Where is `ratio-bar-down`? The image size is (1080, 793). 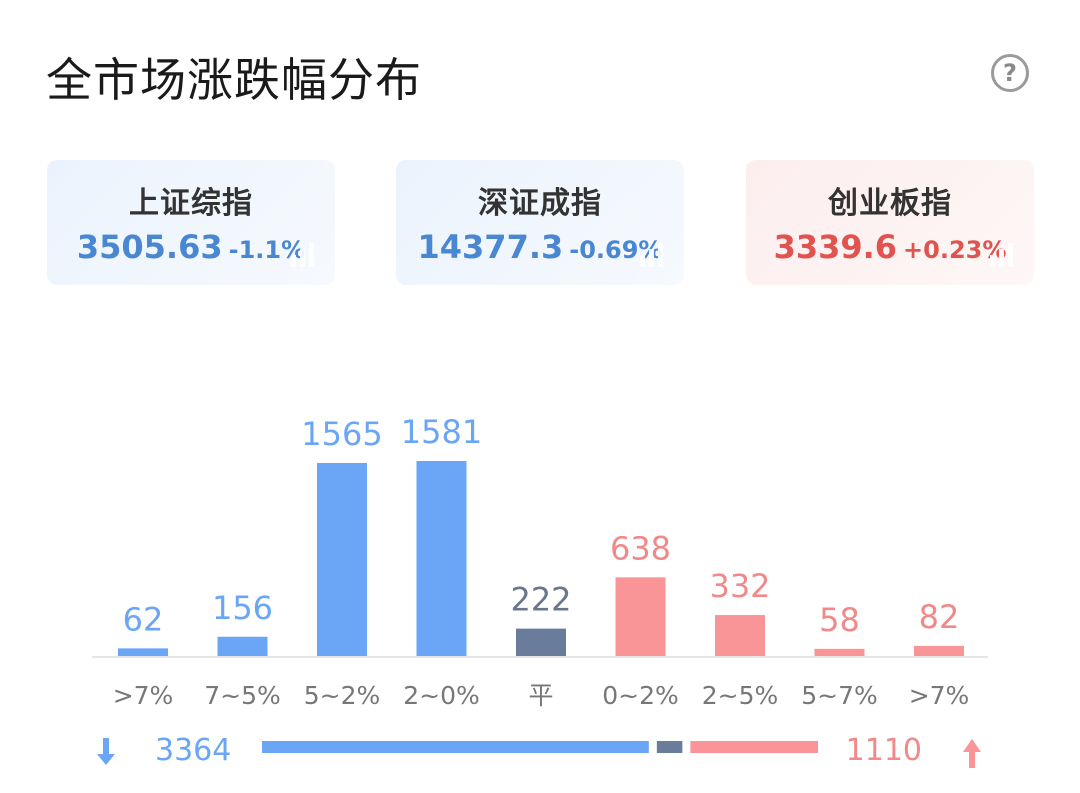 ratio-bar-down is located at coordinates (455, 747).